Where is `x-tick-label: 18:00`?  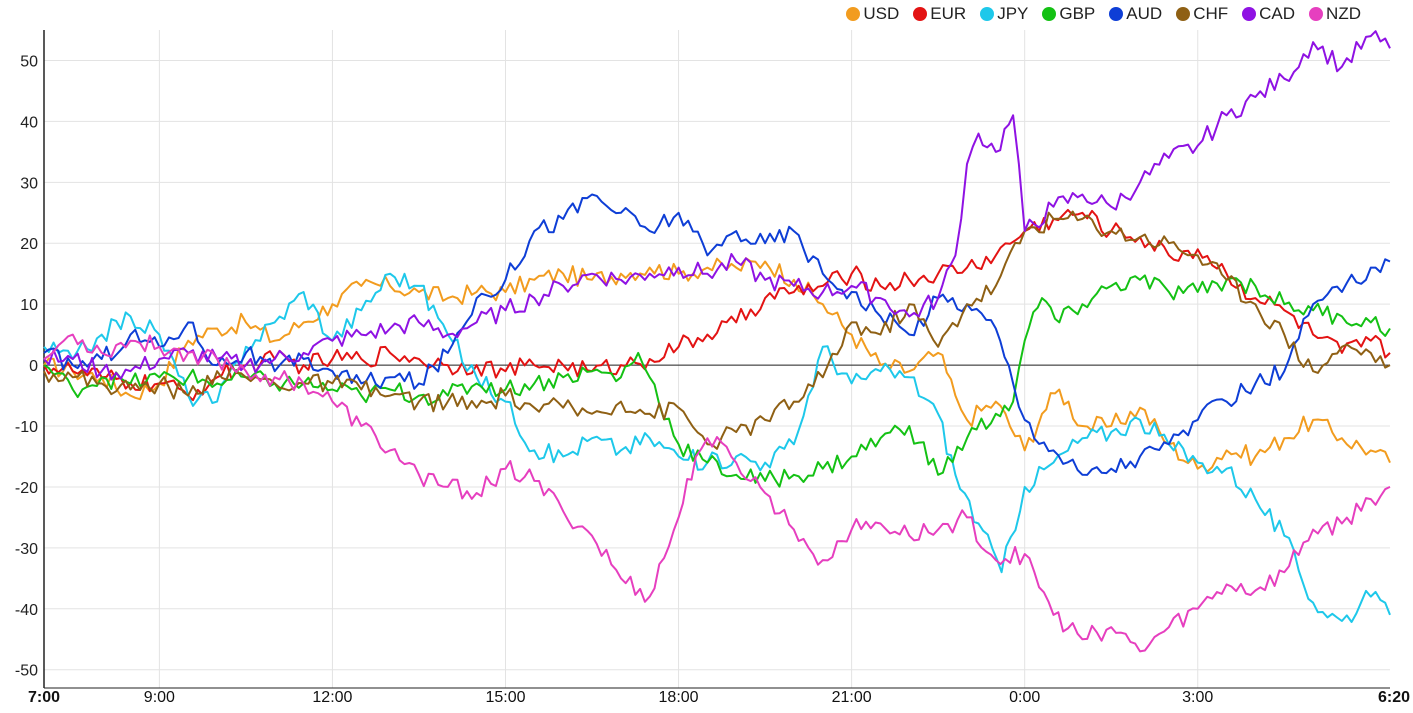 x-tick-label: 18:00 is located at coordinates (679, 697).